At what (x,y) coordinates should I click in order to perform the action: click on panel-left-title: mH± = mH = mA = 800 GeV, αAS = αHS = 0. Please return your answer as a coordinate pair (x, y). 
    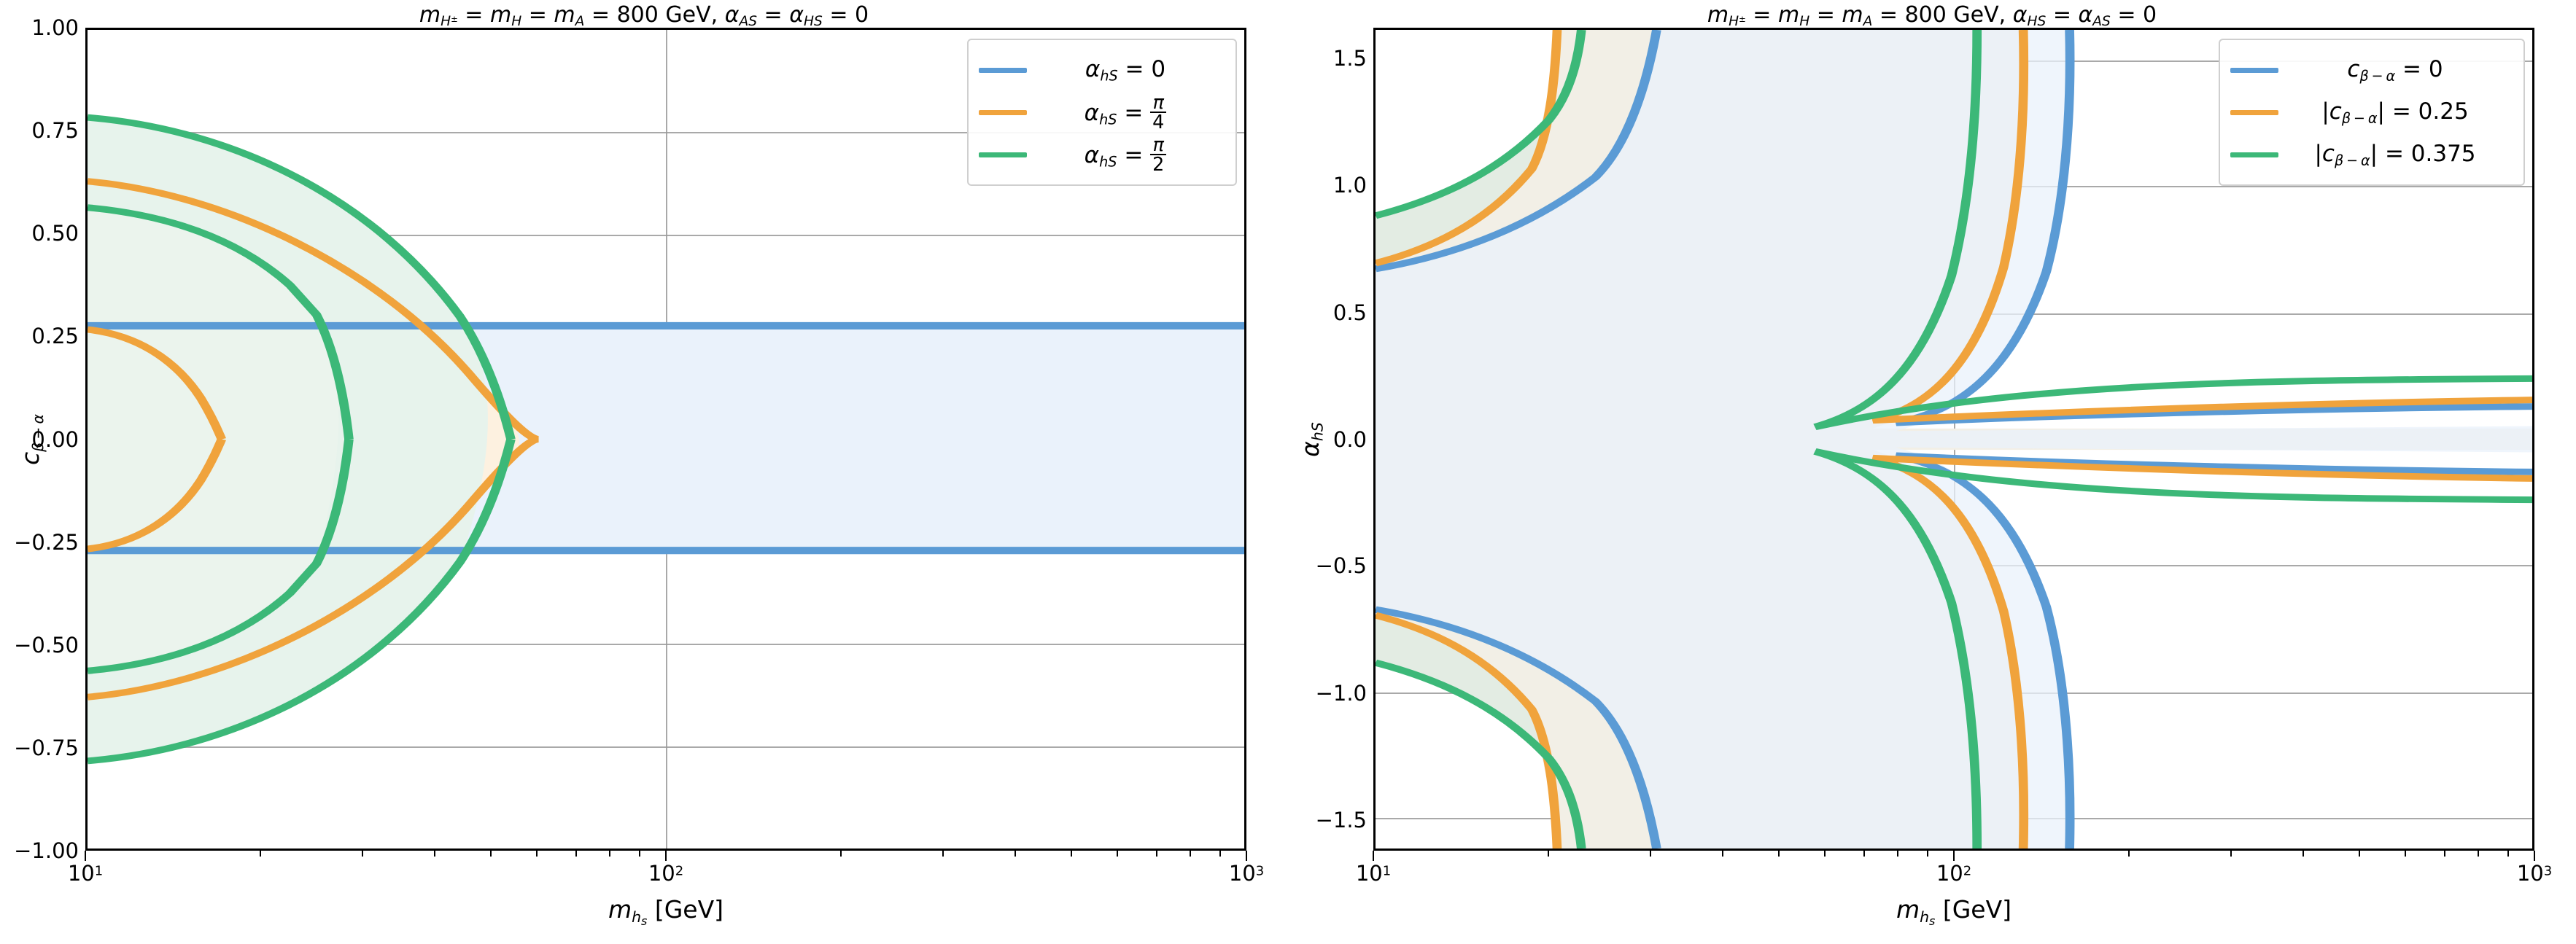
    Looking at the image, I should click on (644, 16).